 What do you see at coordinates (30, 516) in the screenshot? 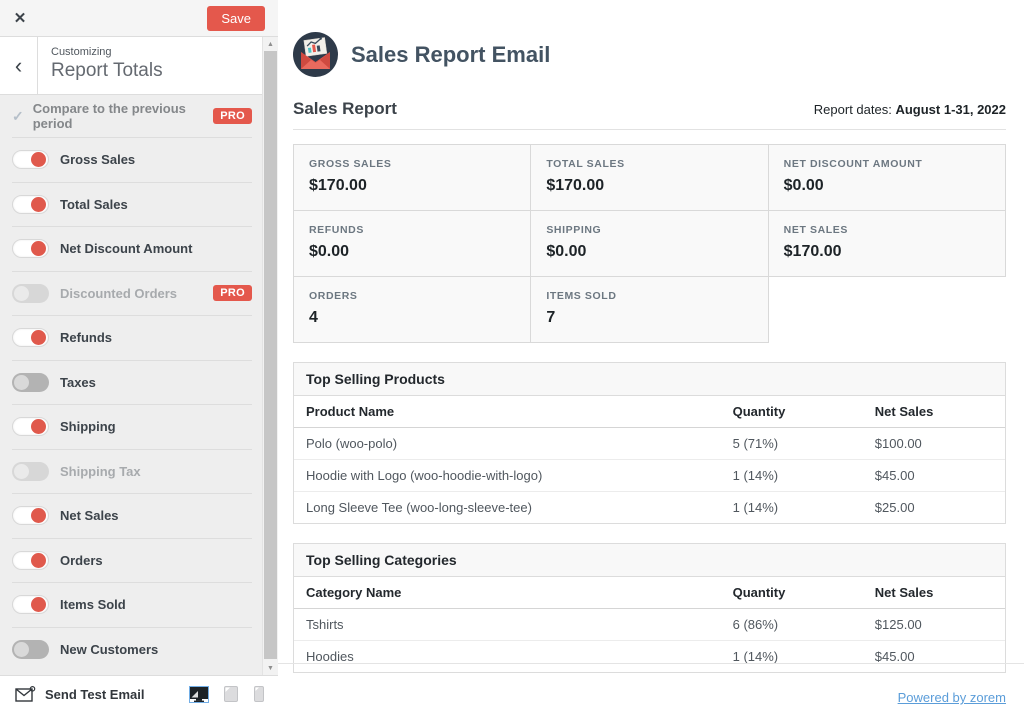
I see `toggle-switch-net-sales` at bounding box center [30, 516].